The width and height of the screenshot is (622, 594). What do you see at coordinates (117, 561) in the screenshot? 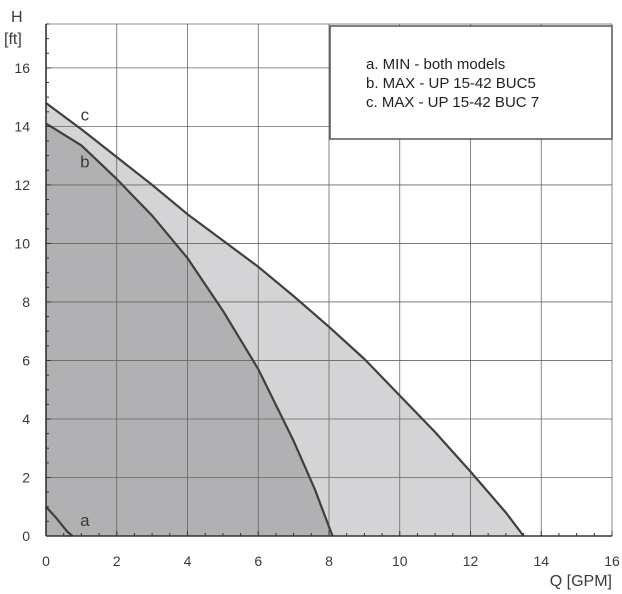
I see `x-tick-label: 2` at bounding box center [117, 561].